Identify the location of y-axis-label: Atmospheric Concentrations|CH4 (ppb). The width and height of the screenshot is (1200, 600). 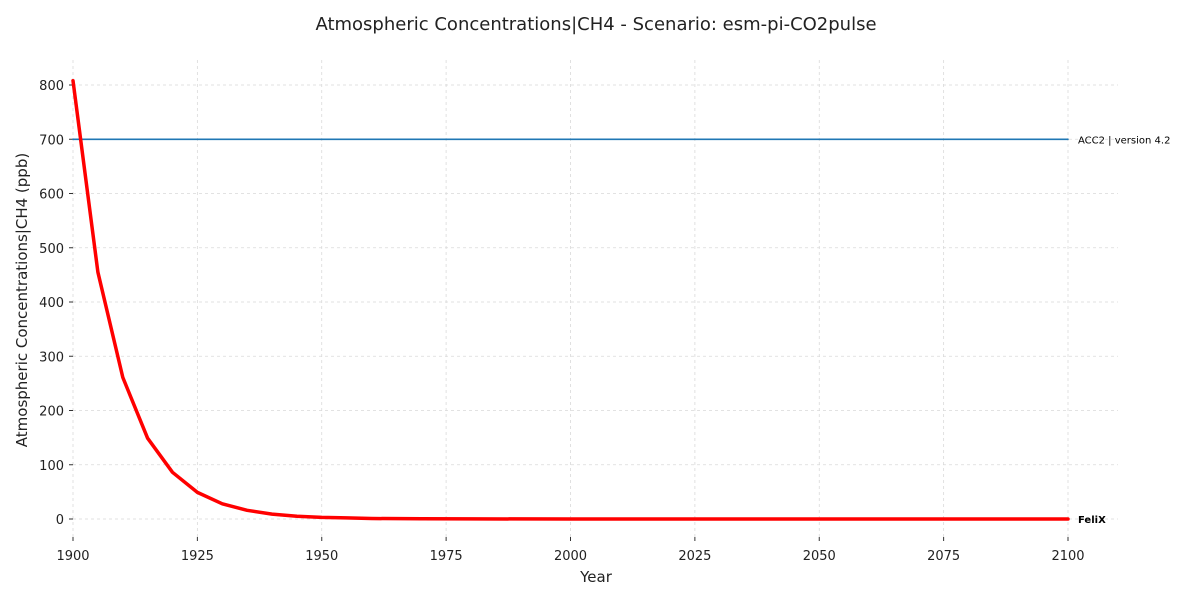
(22, 300).